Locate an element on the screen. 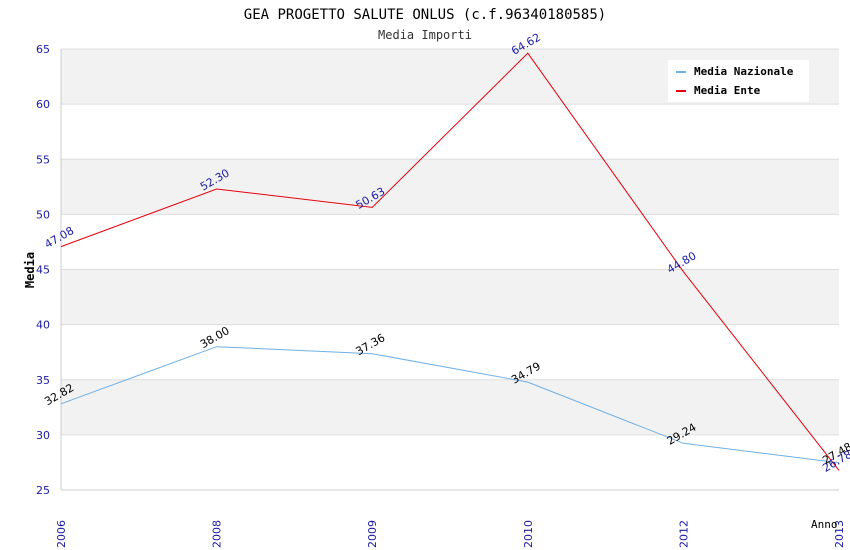  y-tick-label: 35 is located at coordinates (43, 380).